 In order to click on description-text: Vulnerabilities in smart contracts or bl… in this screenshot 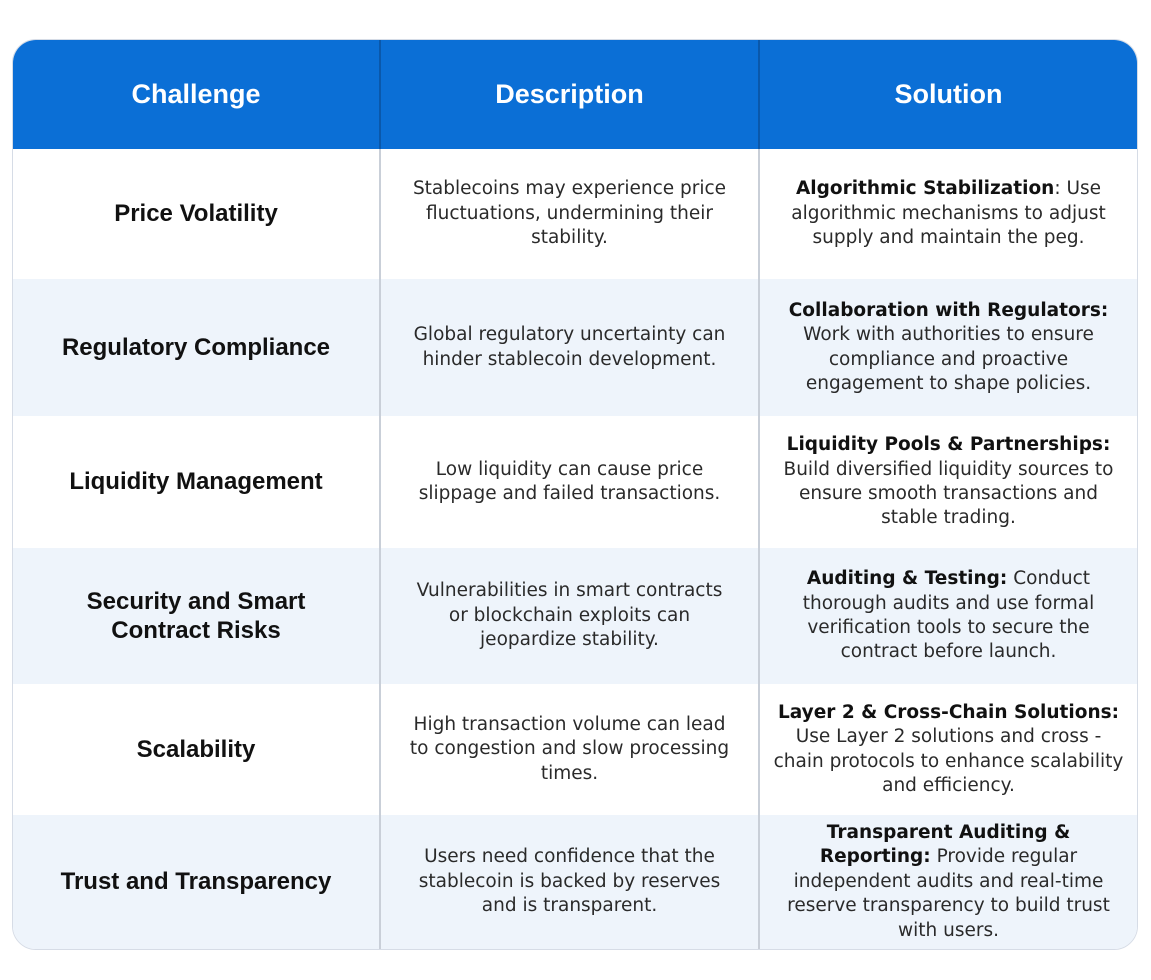, I will do `click(569, 615)`.